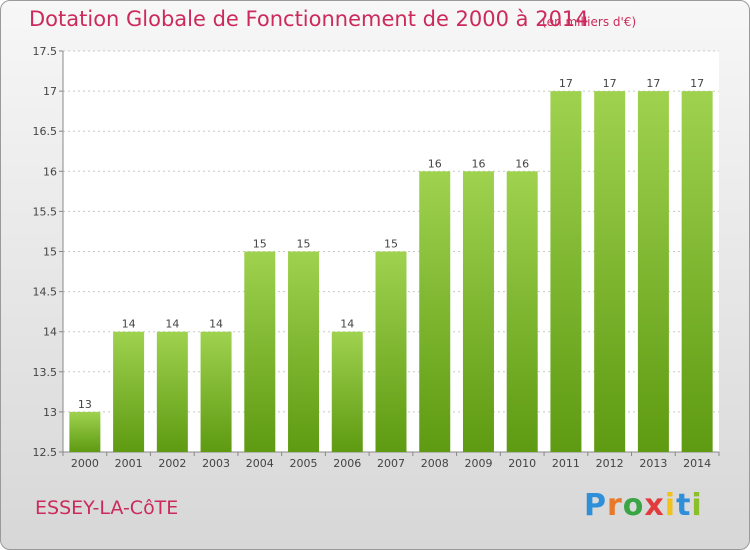  I want to click on logo-letter: x, so click(654, 505).